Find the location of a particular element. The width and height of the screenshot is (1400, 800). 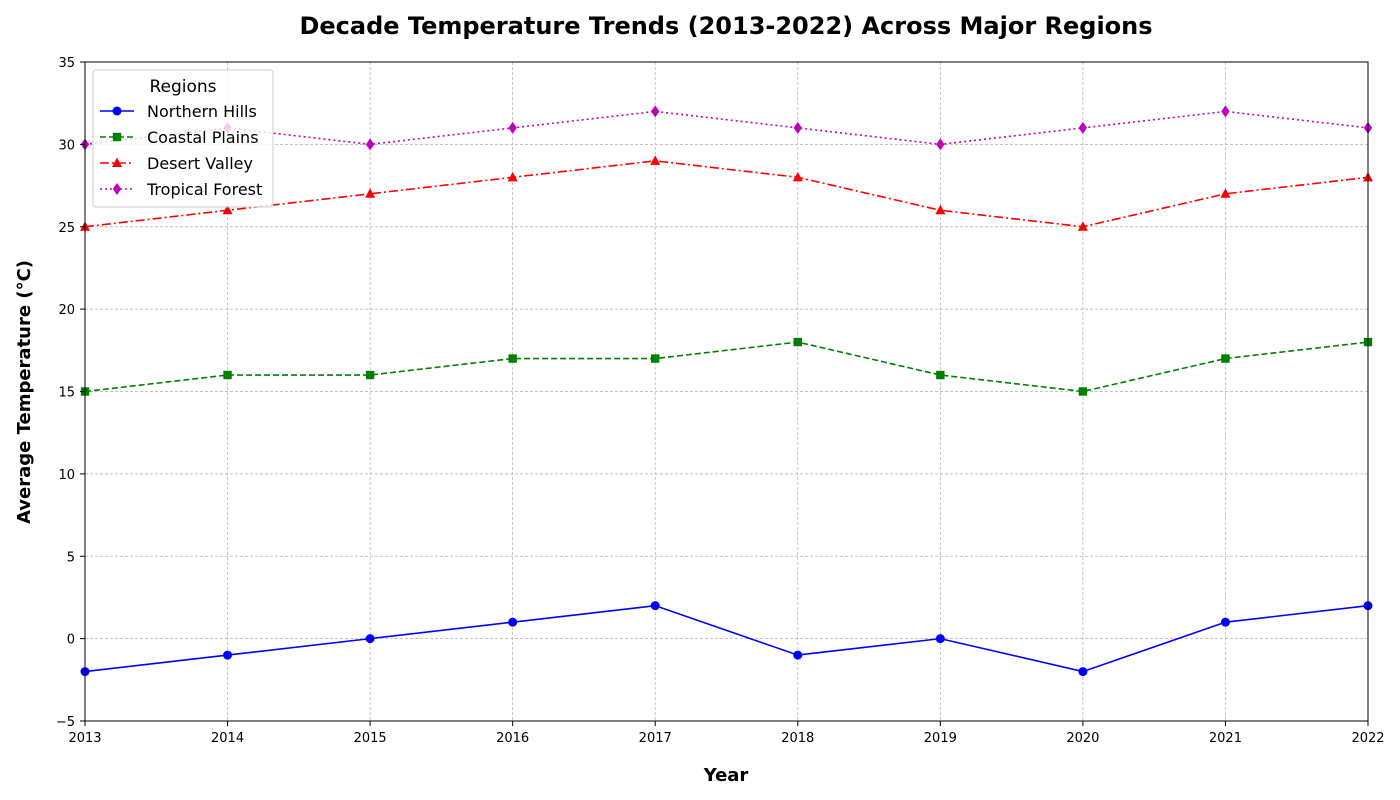

legend-box is located at coordinates (183, 138).